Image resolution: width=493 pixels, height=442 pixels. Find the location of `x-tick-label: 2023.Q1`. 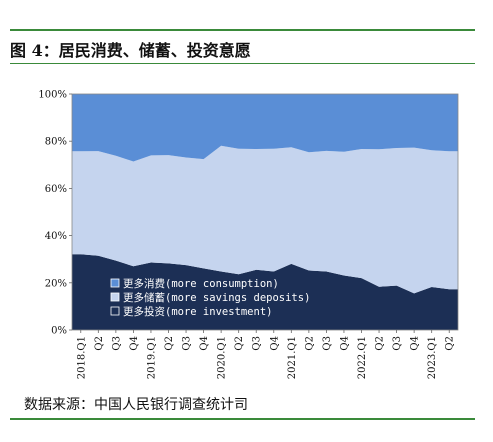

x-tick-label: 2023.Q1 is located at coordinates (432, 357).